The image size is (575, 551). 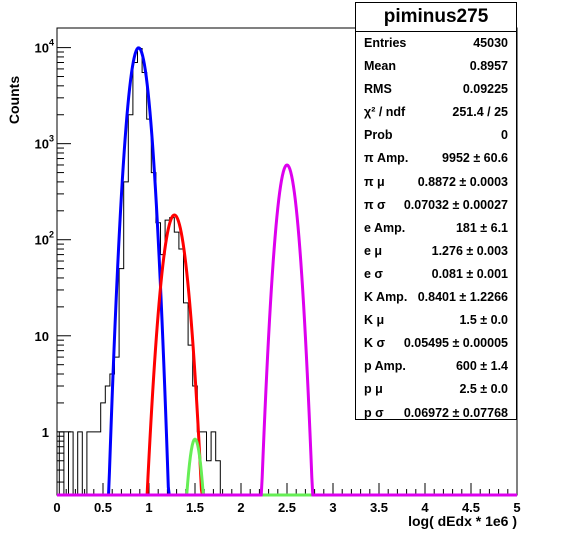 I want to click on stats-value: 600 ± 1.4, so click(x=481, y=366).